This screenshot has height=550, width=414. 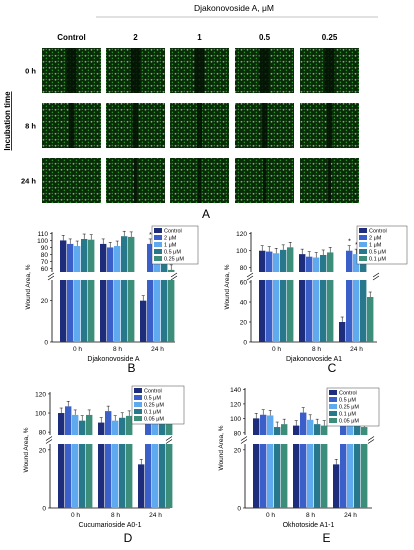 What do you see at coordinates (135, 37) in the screenshot?
I see `column-header: 2` at bounding box center [135, 37].